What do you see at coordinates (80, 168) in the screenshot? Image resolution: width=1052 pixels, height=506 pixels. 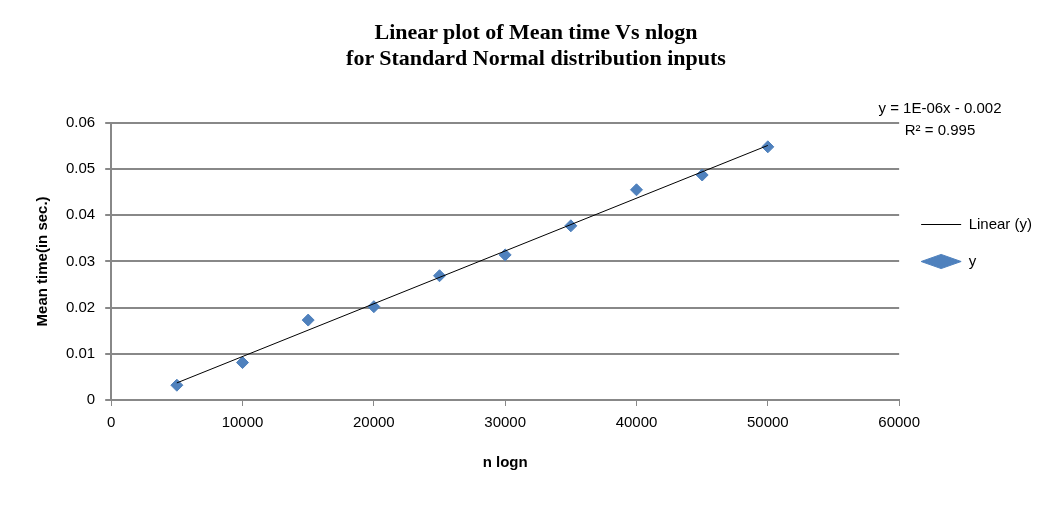 I see `y-tick-label: 0.05` at bounding box center [80, 168].